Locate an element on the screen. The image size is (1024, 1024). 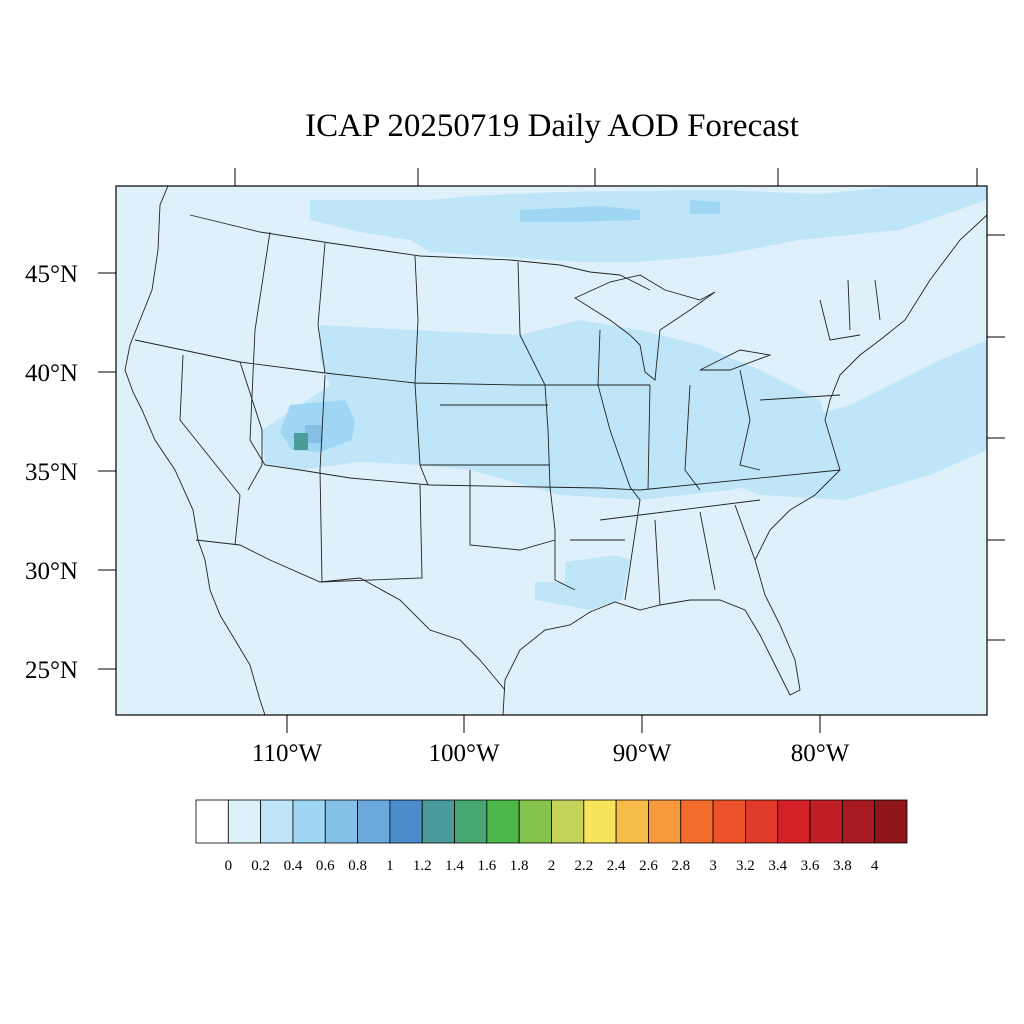
colorbar-label: 1.2 is located at coordinates (422, 866).